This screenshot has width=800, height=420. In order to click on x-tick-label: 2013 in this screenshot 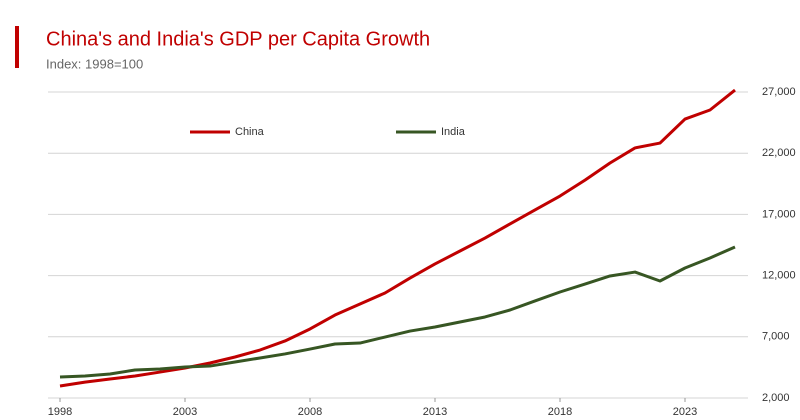, I will do `click(435, 412)`.